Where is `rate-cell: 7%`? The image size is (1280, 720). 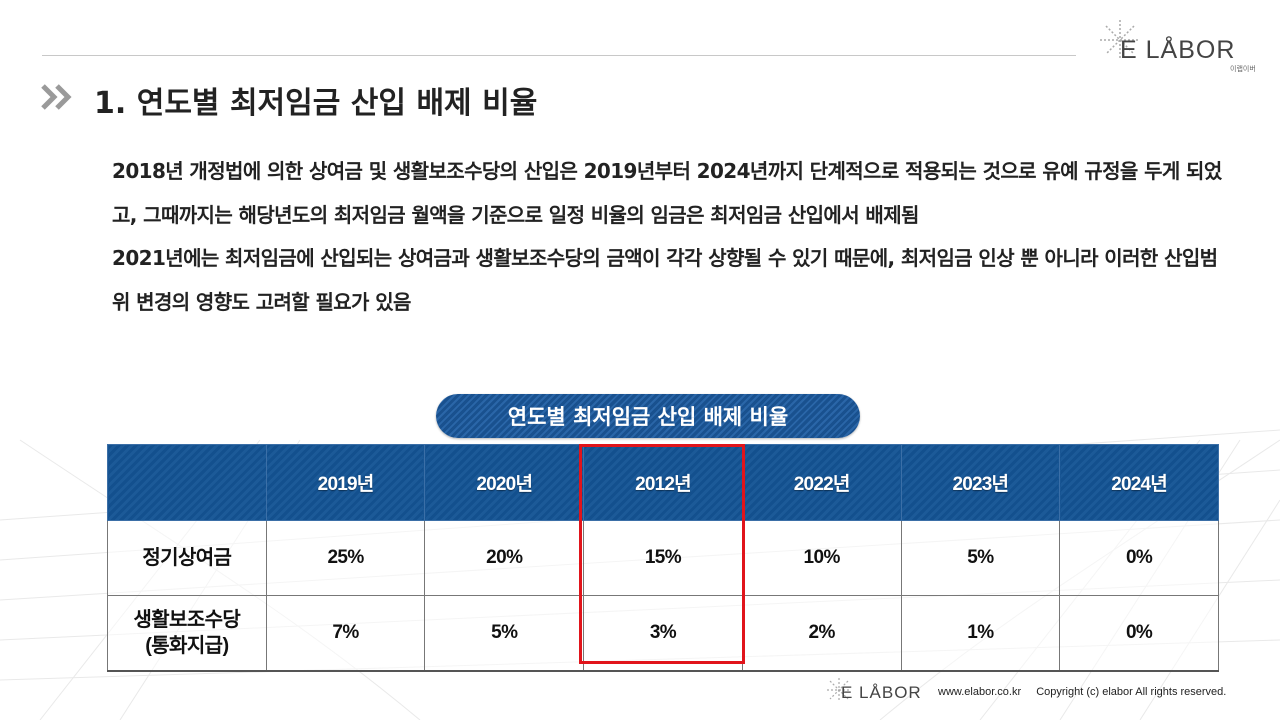
rate-cell: 7% is located at coordinates (345, 633).